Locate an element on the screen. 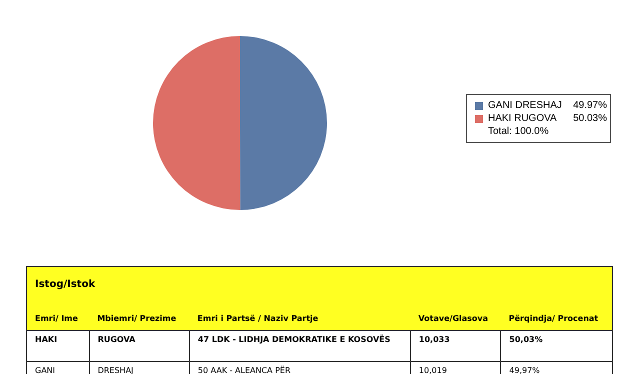  text: HAKI is located at coordinates (58, 346).